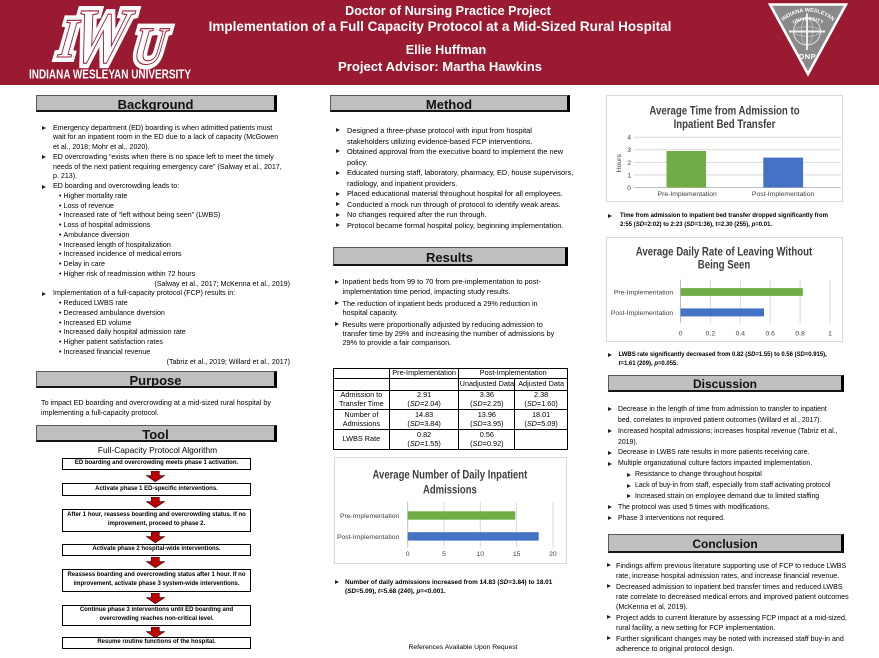 This screenshot has height=658, width=879. What do you see at coordinates (800, 333) in the screenshot?
I see `svg-text: 0.8` at bounding box center [800, 333].